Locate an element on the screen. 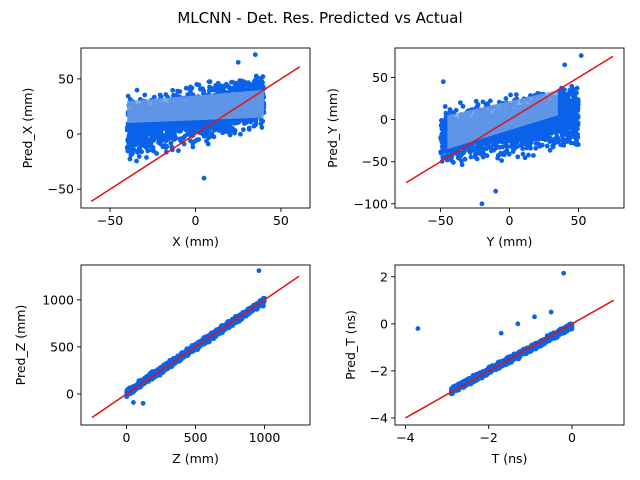 The height and width of the screenshot is (480, 640). ytick-label-y-2: 0 is located at coordinates (384, 119).